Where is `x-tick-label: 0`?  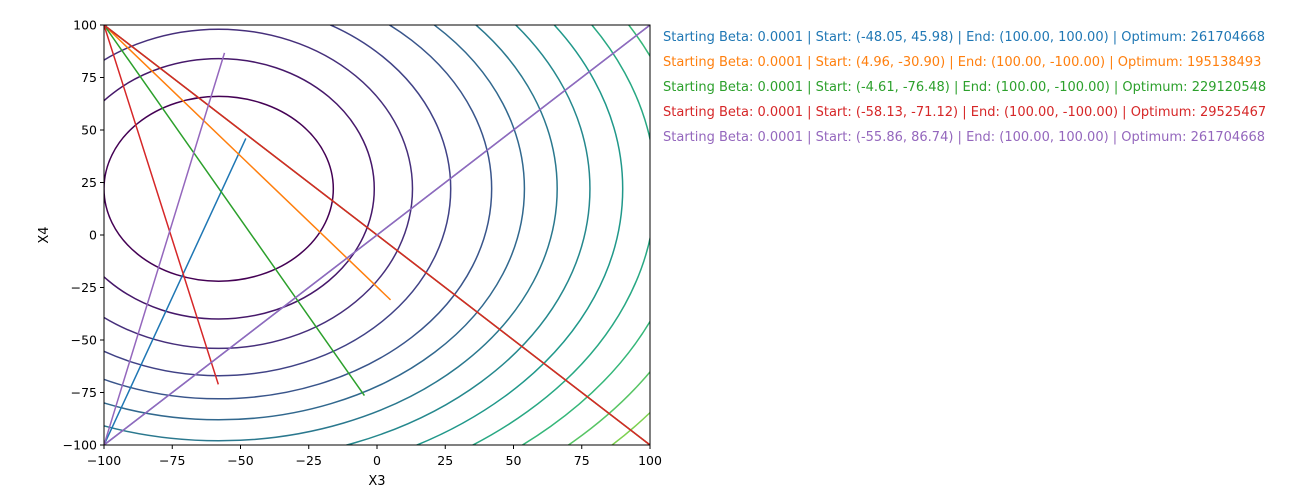 x-tick-label: 0 is located at coordinates (377, 460).